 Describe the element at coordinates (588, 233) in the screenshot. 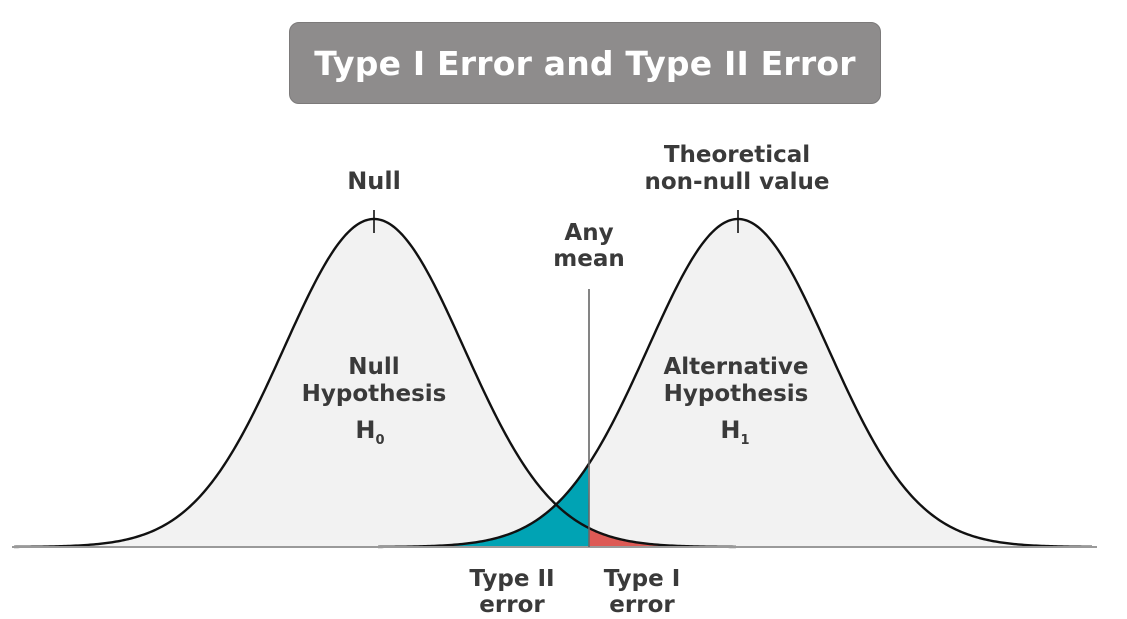

I see `any-label: Any` at that location.